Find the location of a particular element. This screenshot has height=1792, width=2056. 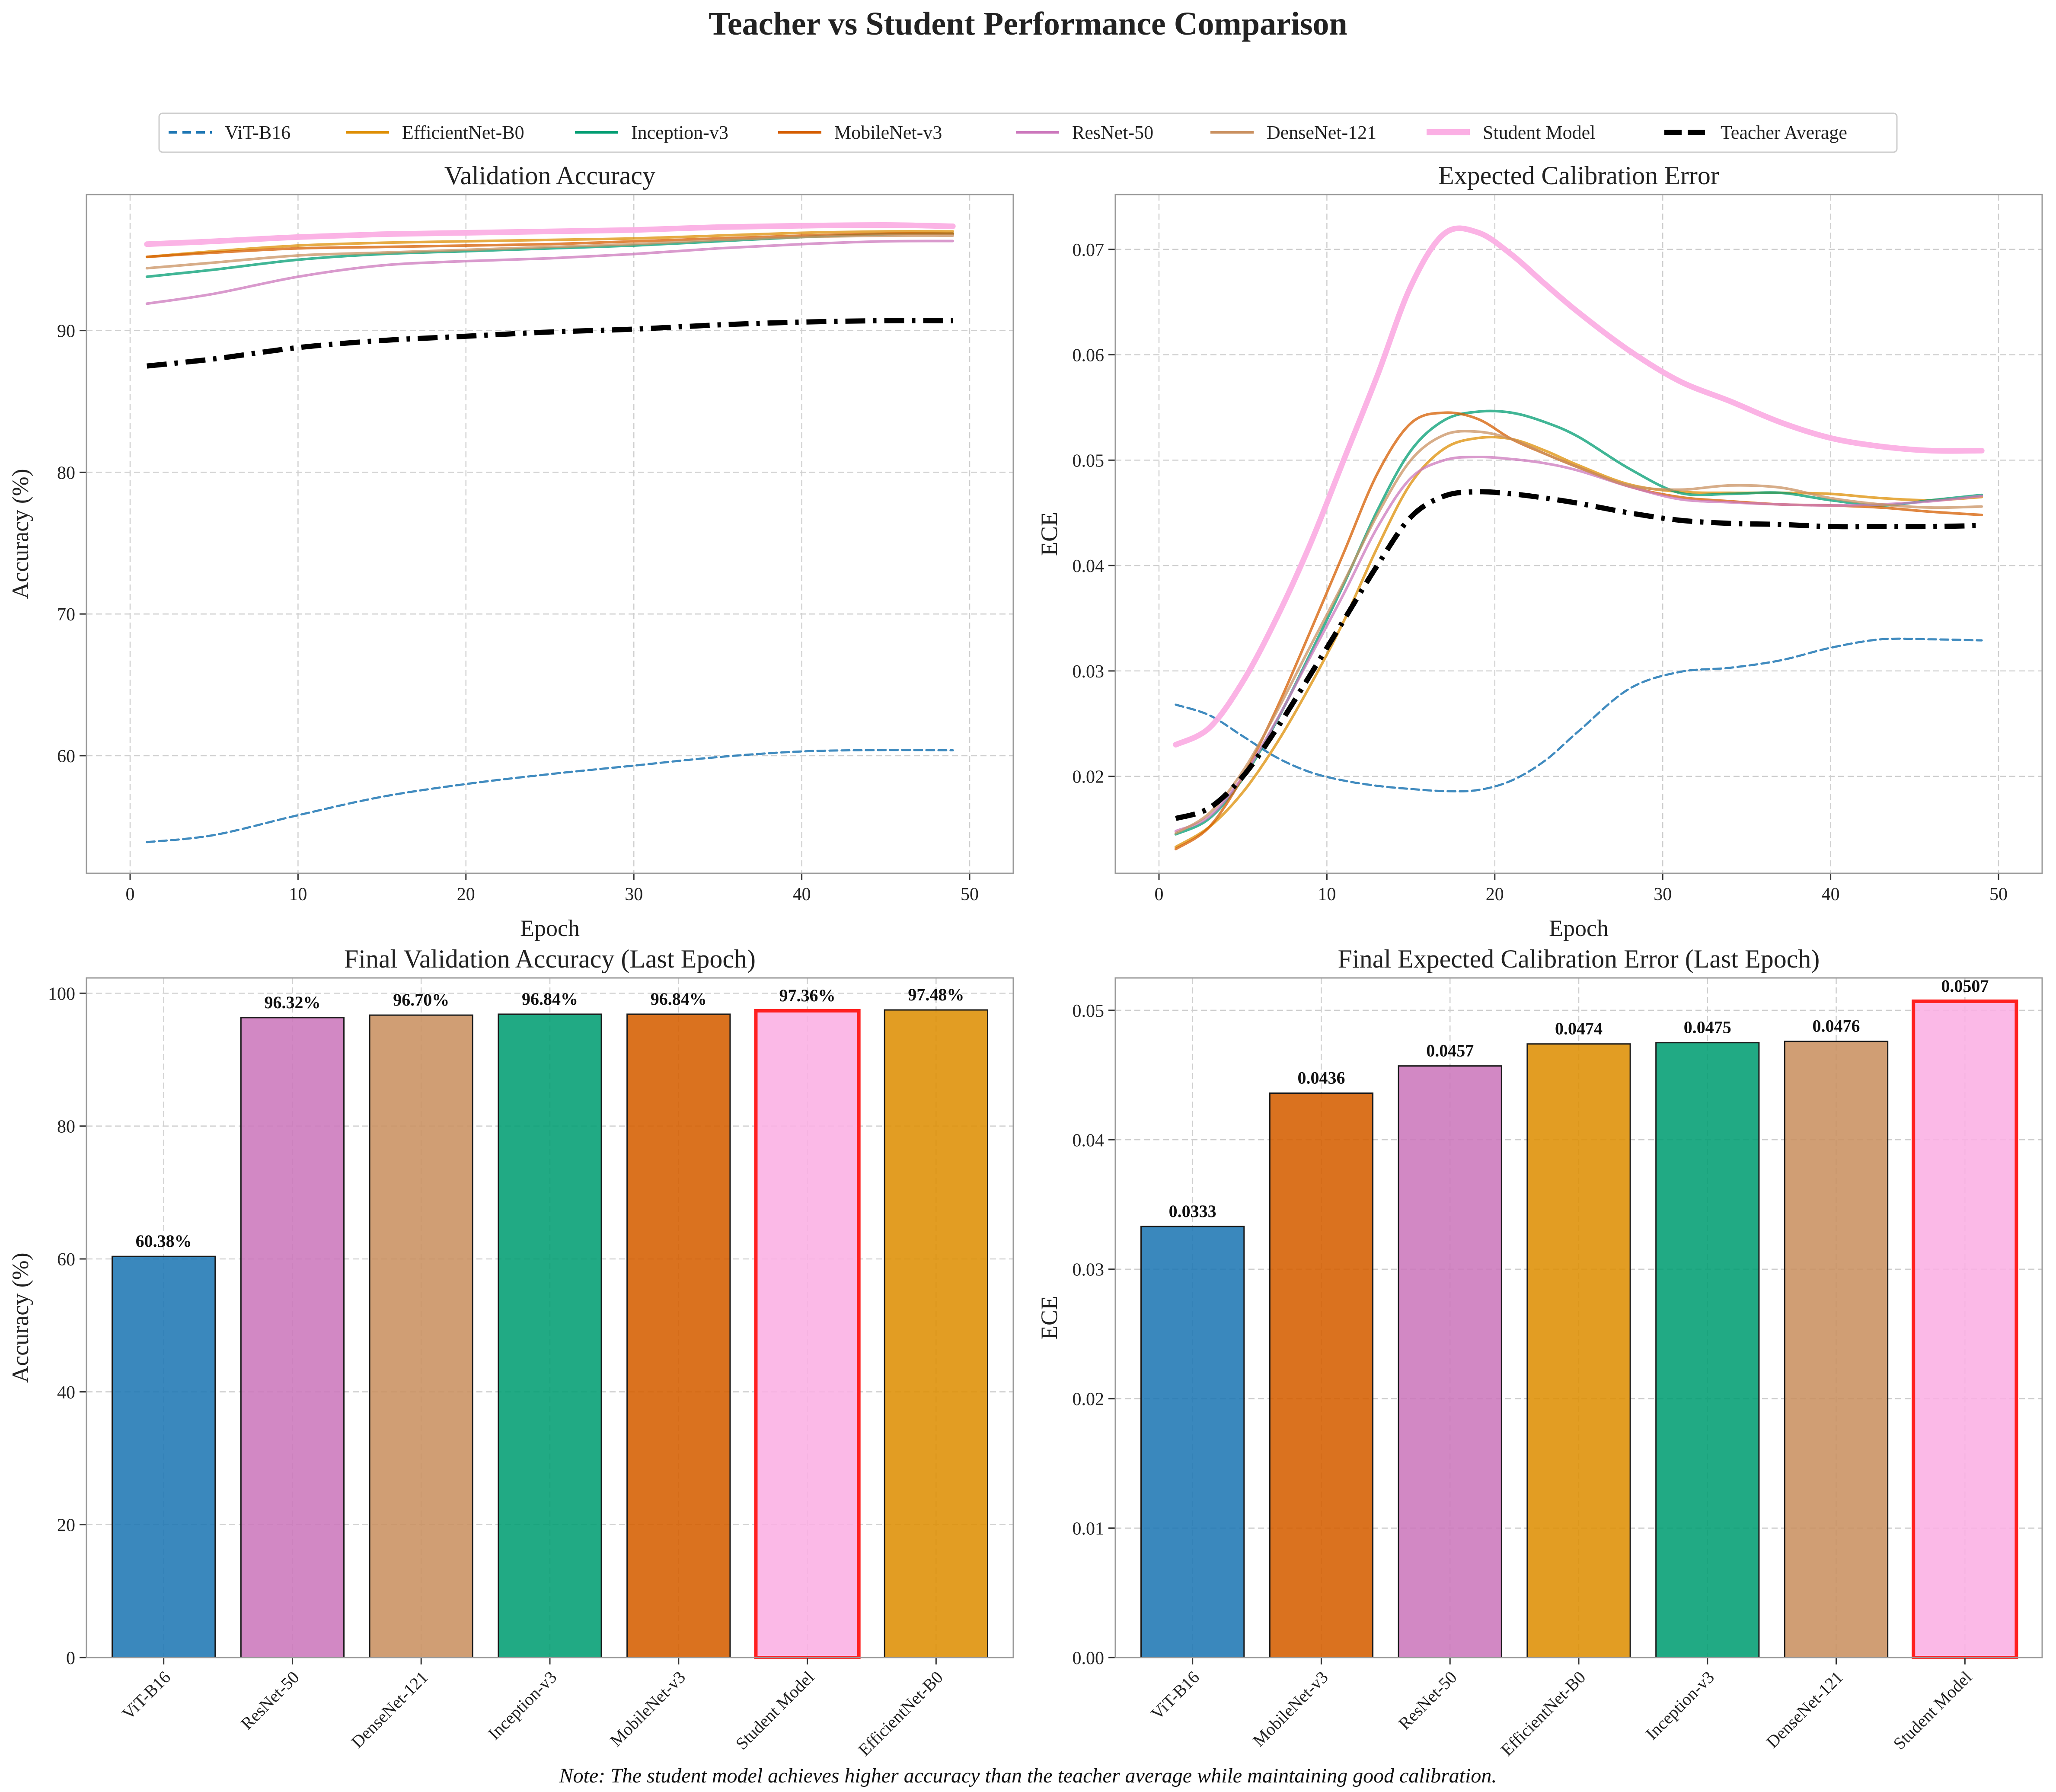

series-line-mobilenet-v3 is located at coordinates (550, 245).